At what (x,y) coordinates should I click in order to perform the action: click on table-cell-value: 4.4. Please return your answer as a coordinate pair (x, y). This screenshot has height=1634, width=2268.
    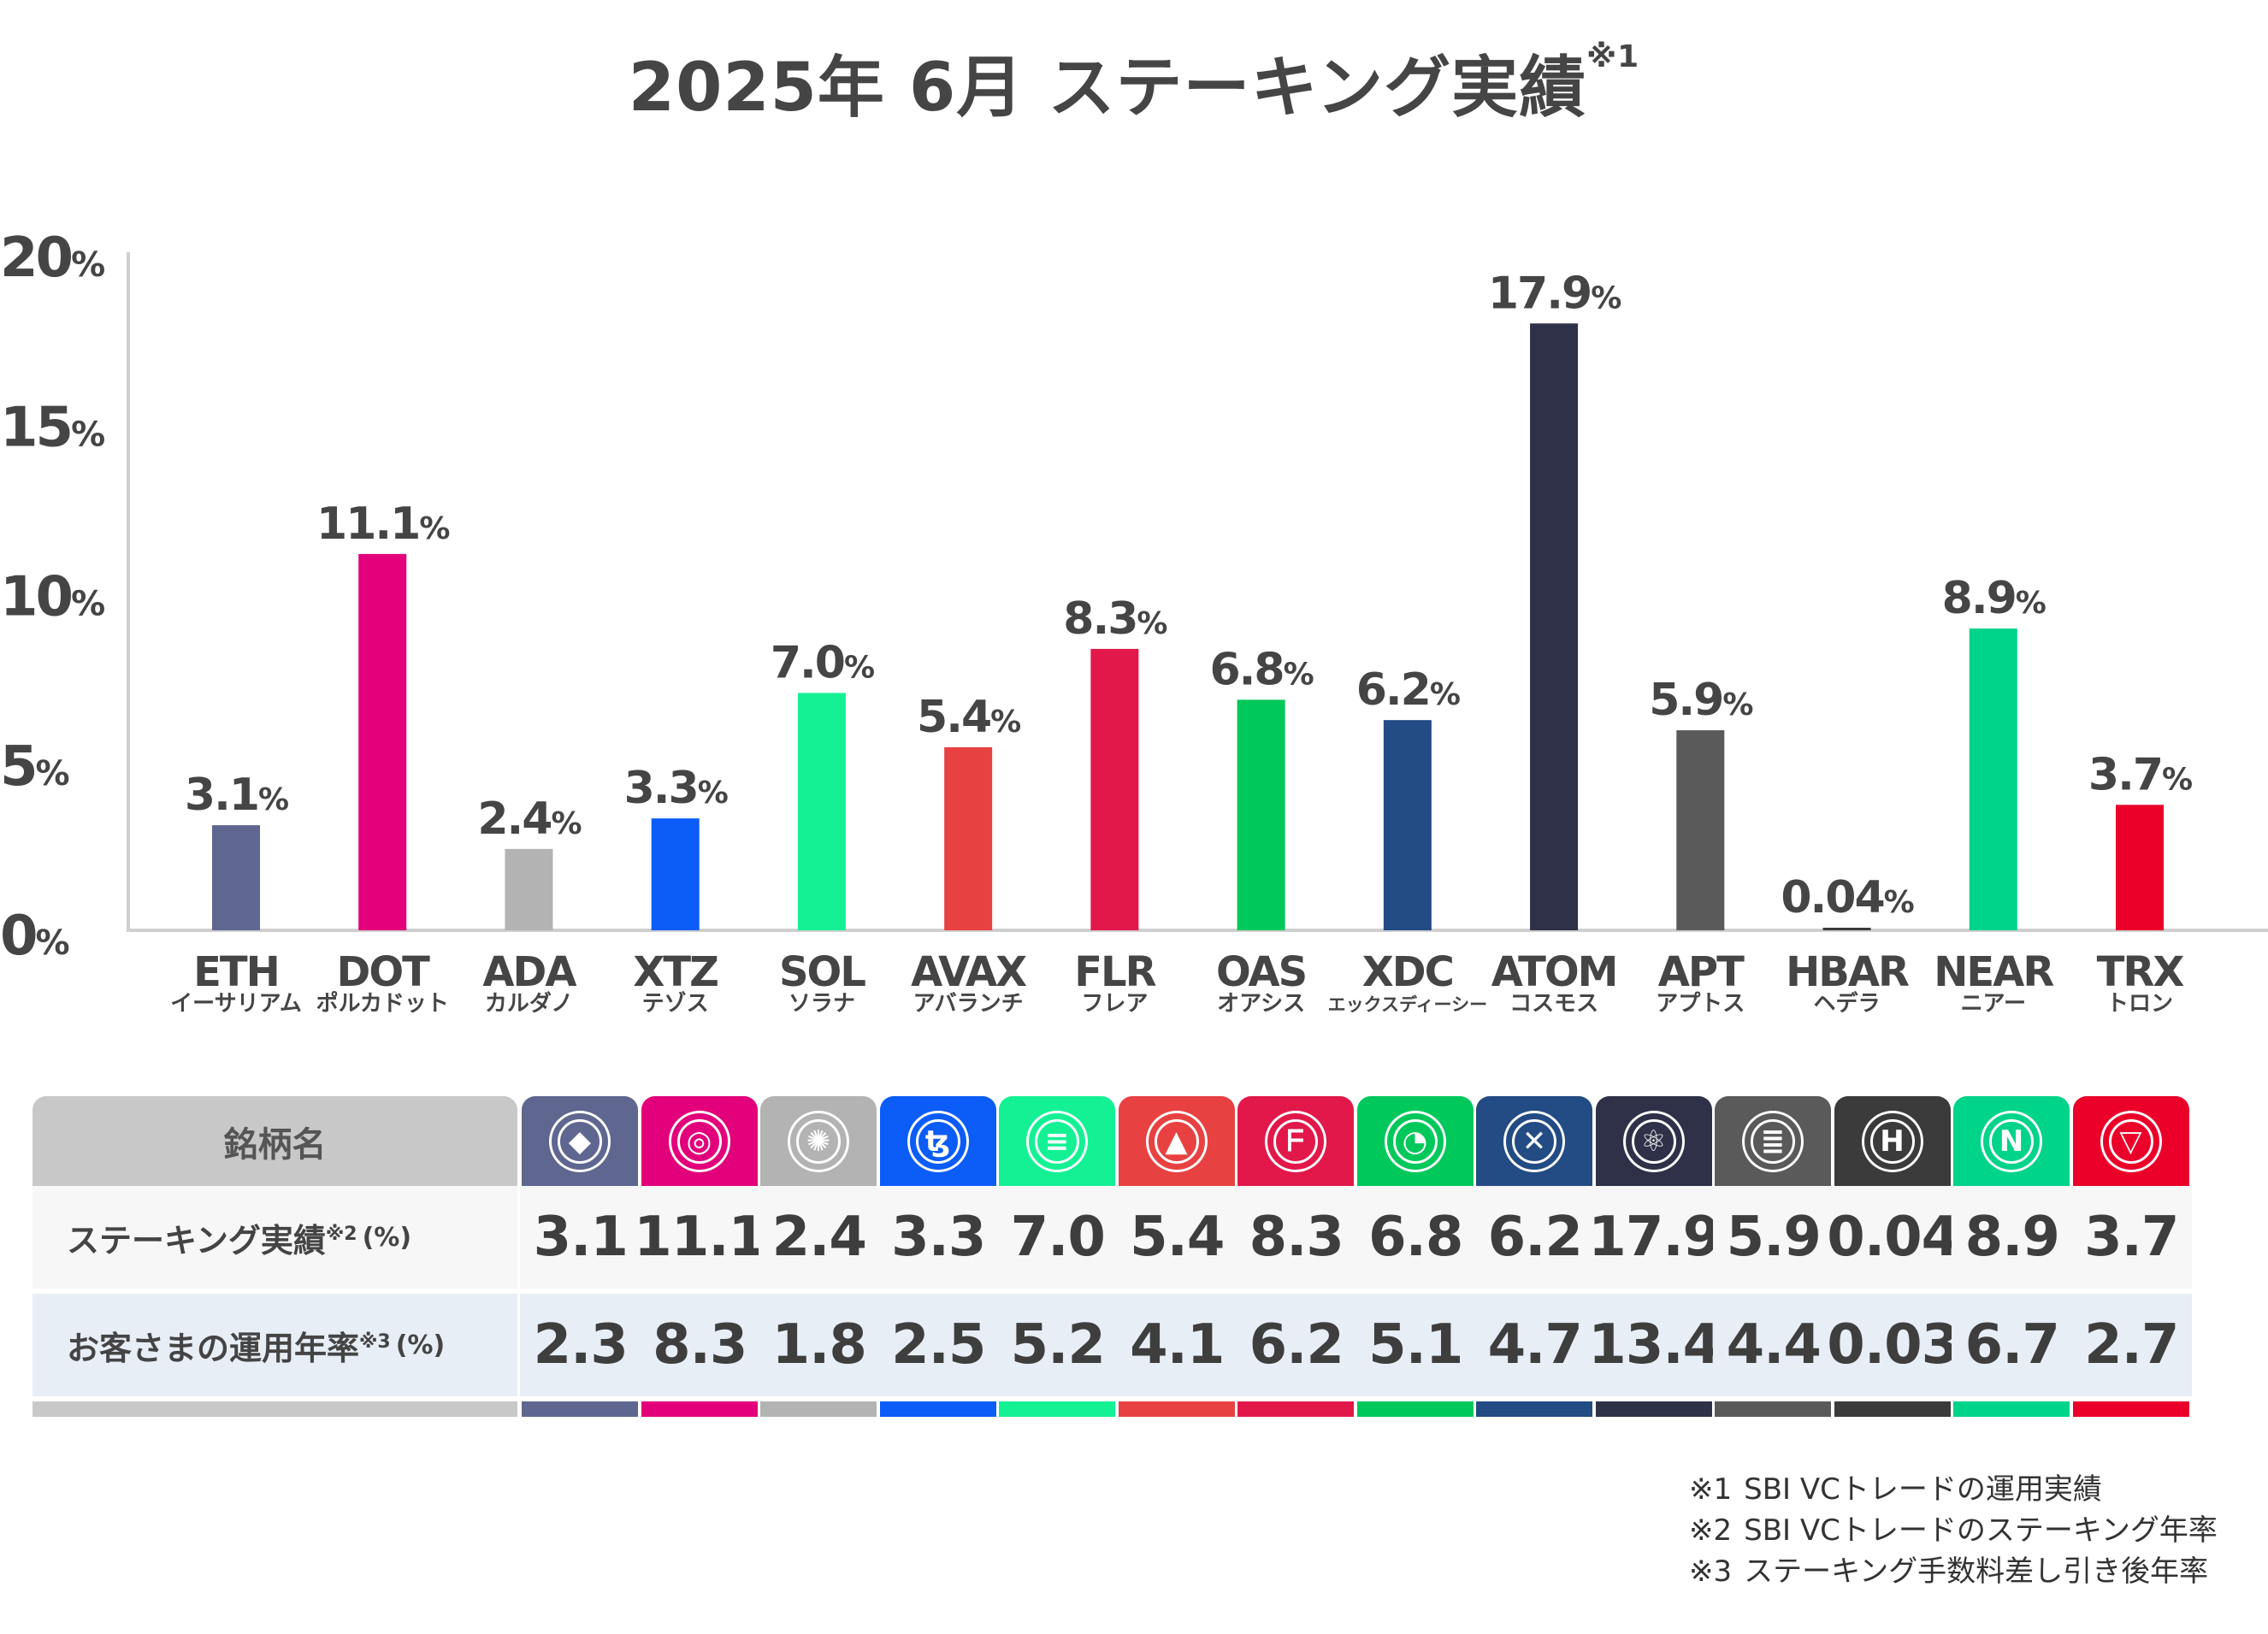
    Looking at the image, I should click on (1773, 1345).